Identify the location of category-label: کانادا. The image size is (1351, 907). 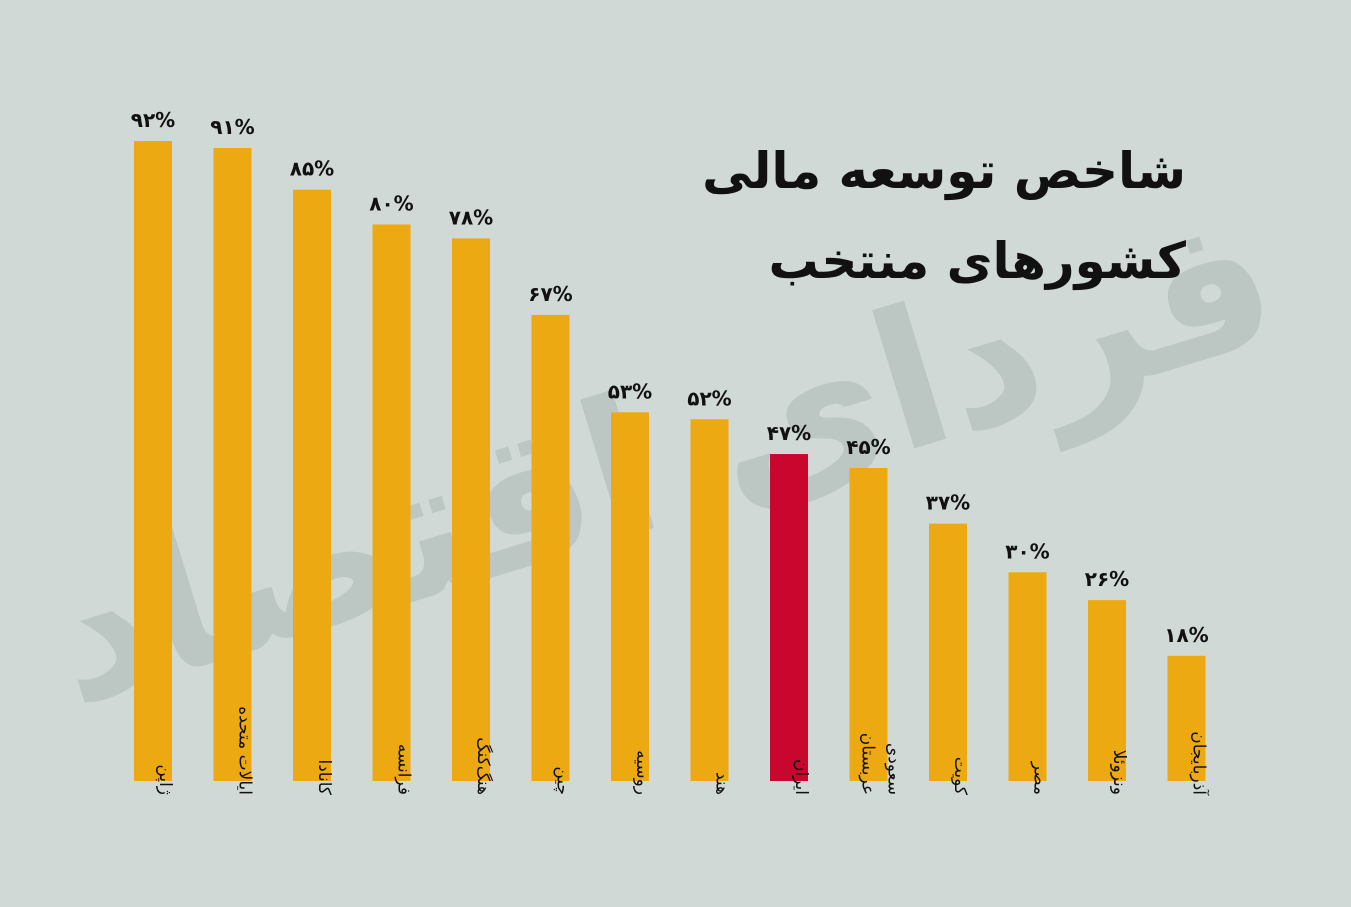
(324, 778).